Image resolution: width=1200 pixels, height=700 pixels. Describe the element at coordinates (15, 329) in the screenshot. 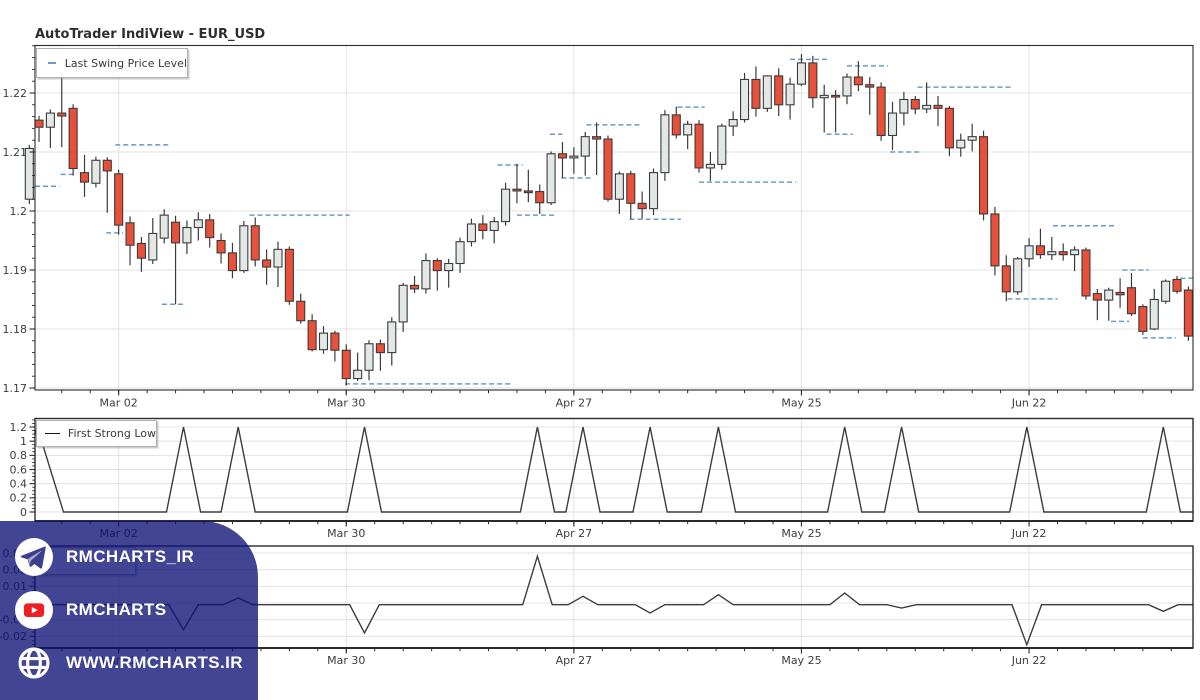

I see `svg-text: 1.18` at that location.